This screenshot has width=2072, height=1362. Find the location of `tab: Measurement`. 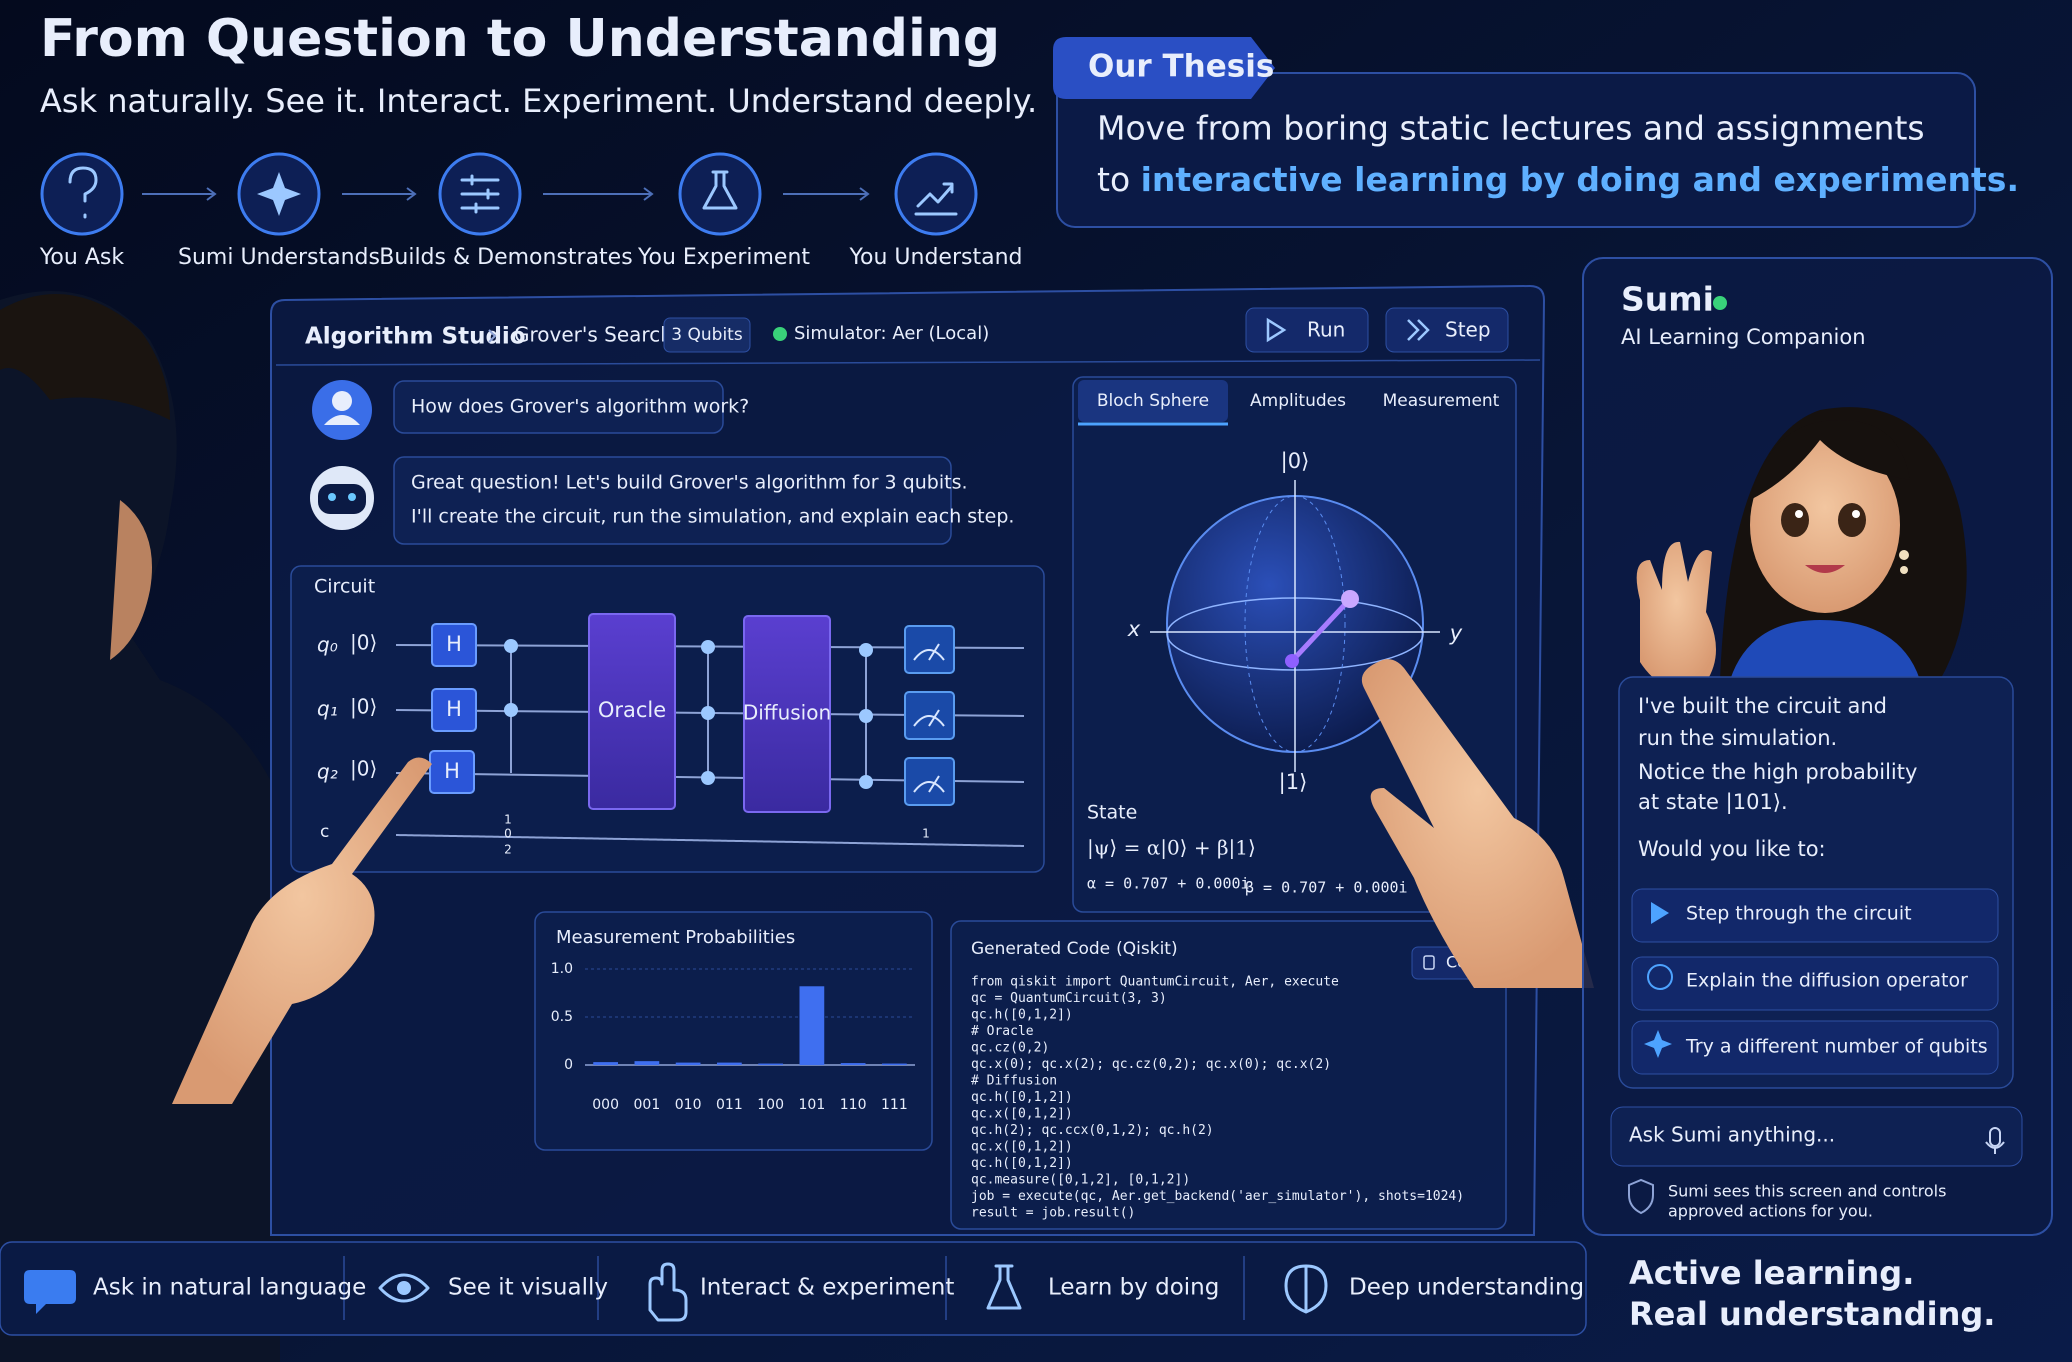

tab: Measurement is located at coordinates (1441, 401).